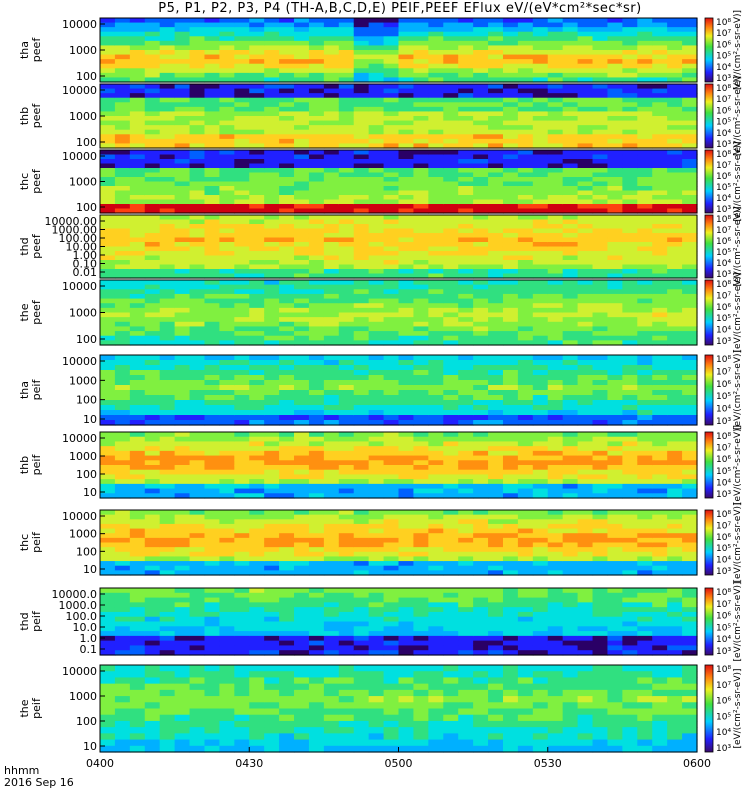  What do you see at coordinates (30, 116) in the screenshot?
I see `panel-label: thbpeef` at bounding box center [30, 116].